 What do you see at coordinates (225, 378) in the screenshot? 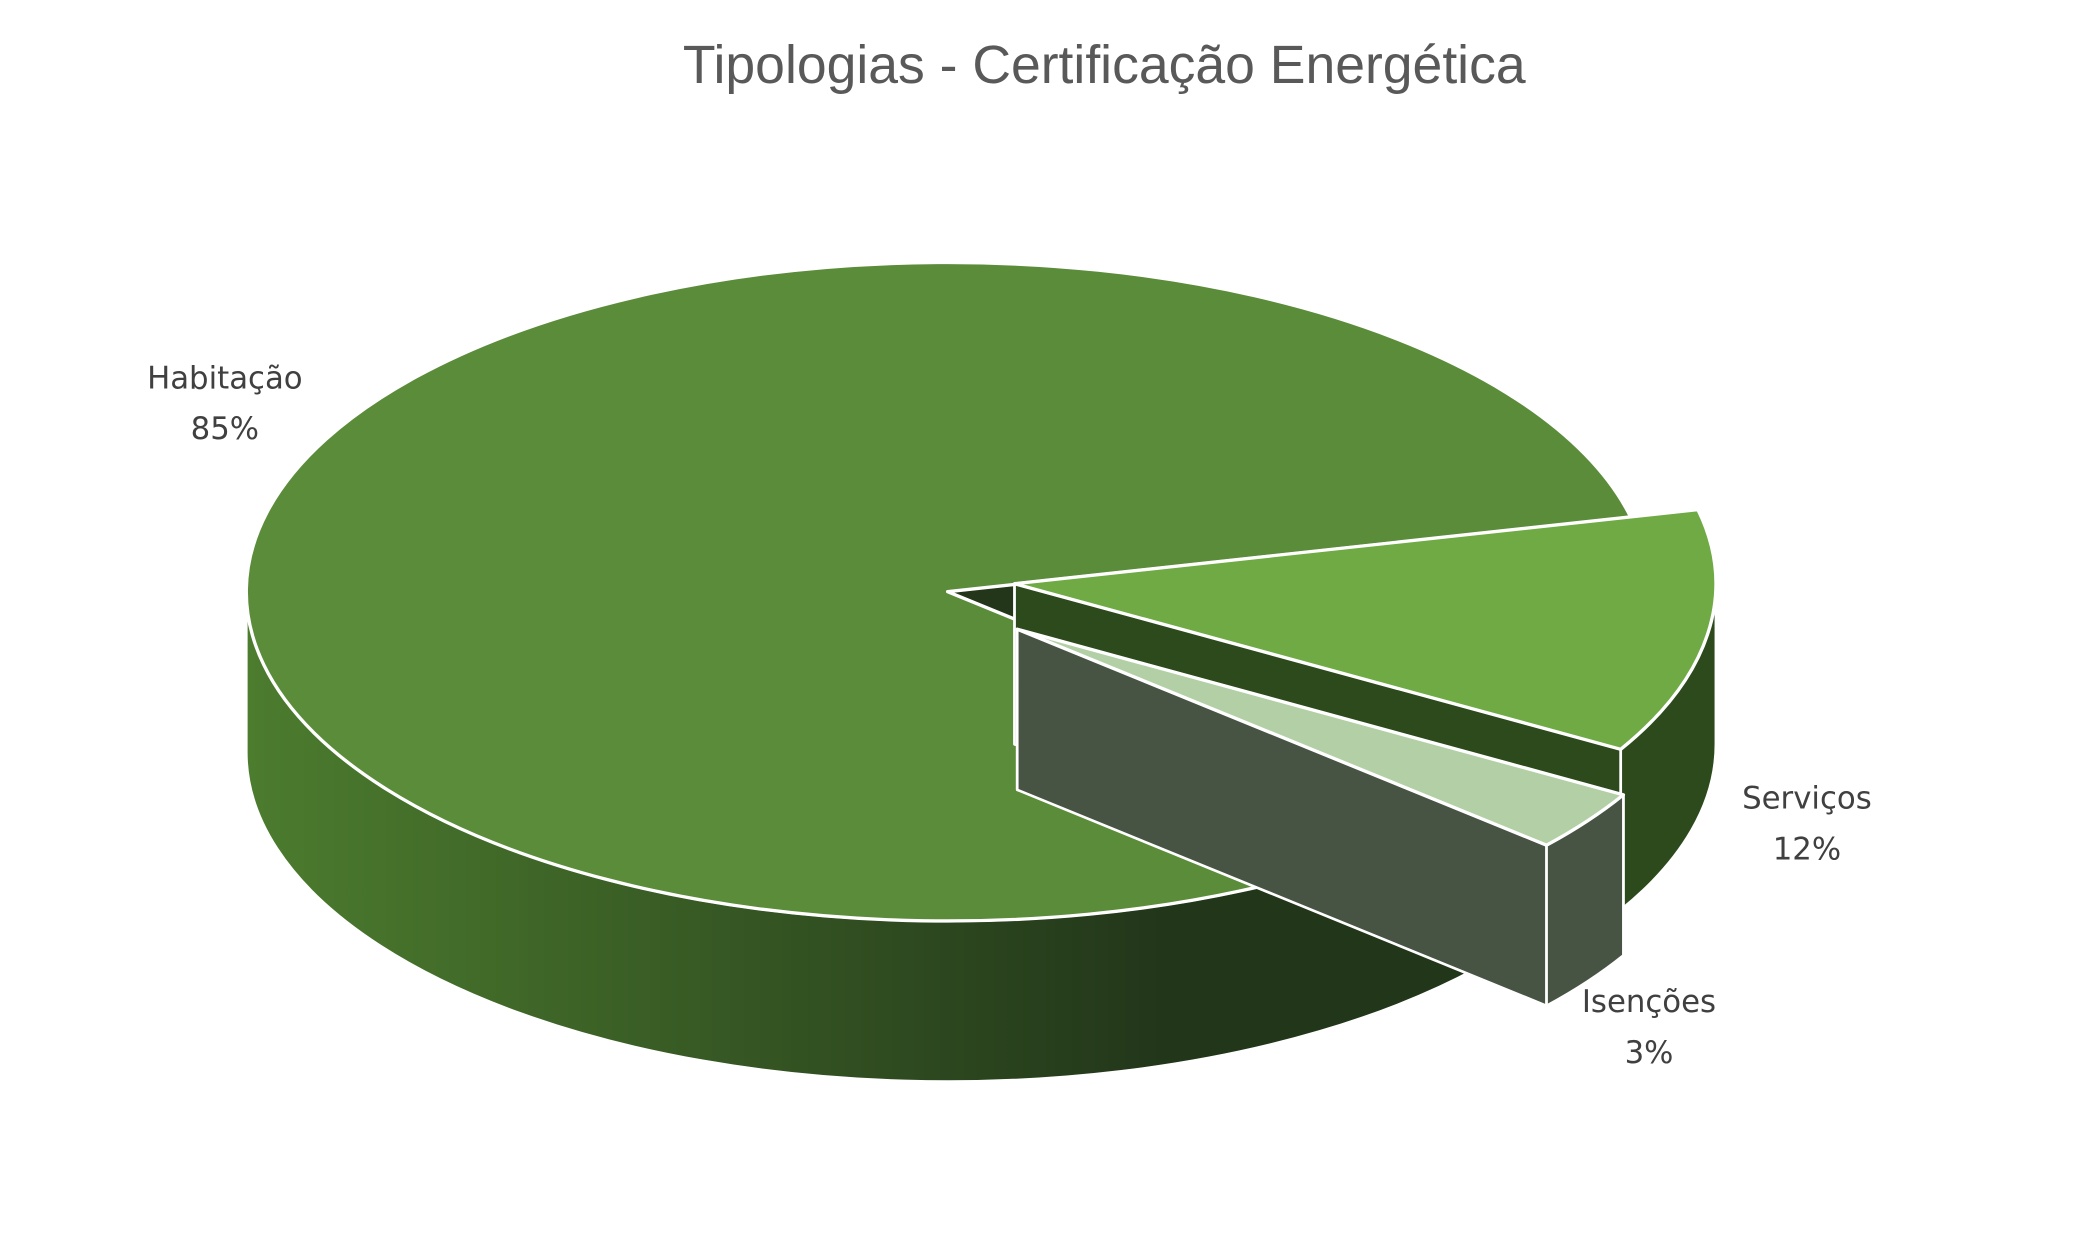
I see `data-label-category: Habitação` at bounding box center [225, 378].